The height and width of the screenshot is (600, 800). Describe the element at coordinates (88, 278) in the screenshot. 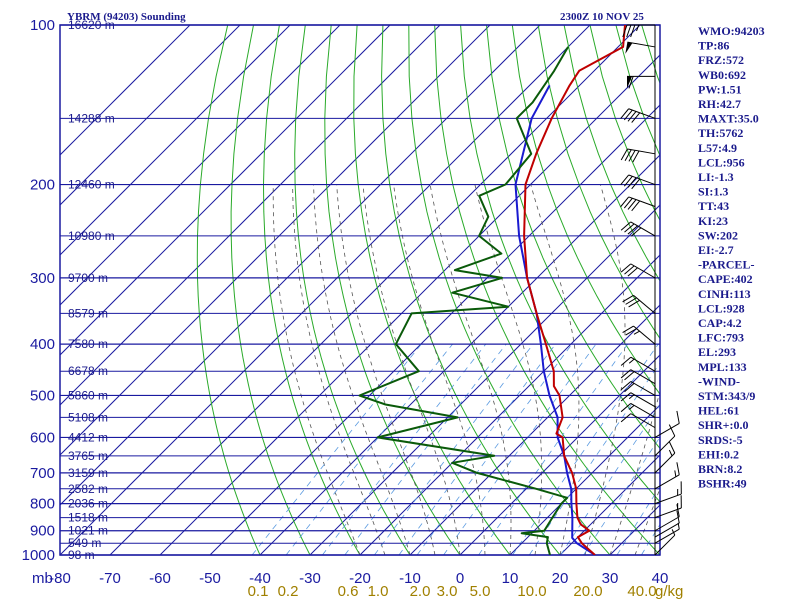

I see `height-tick-label: 9700 m` at that location.